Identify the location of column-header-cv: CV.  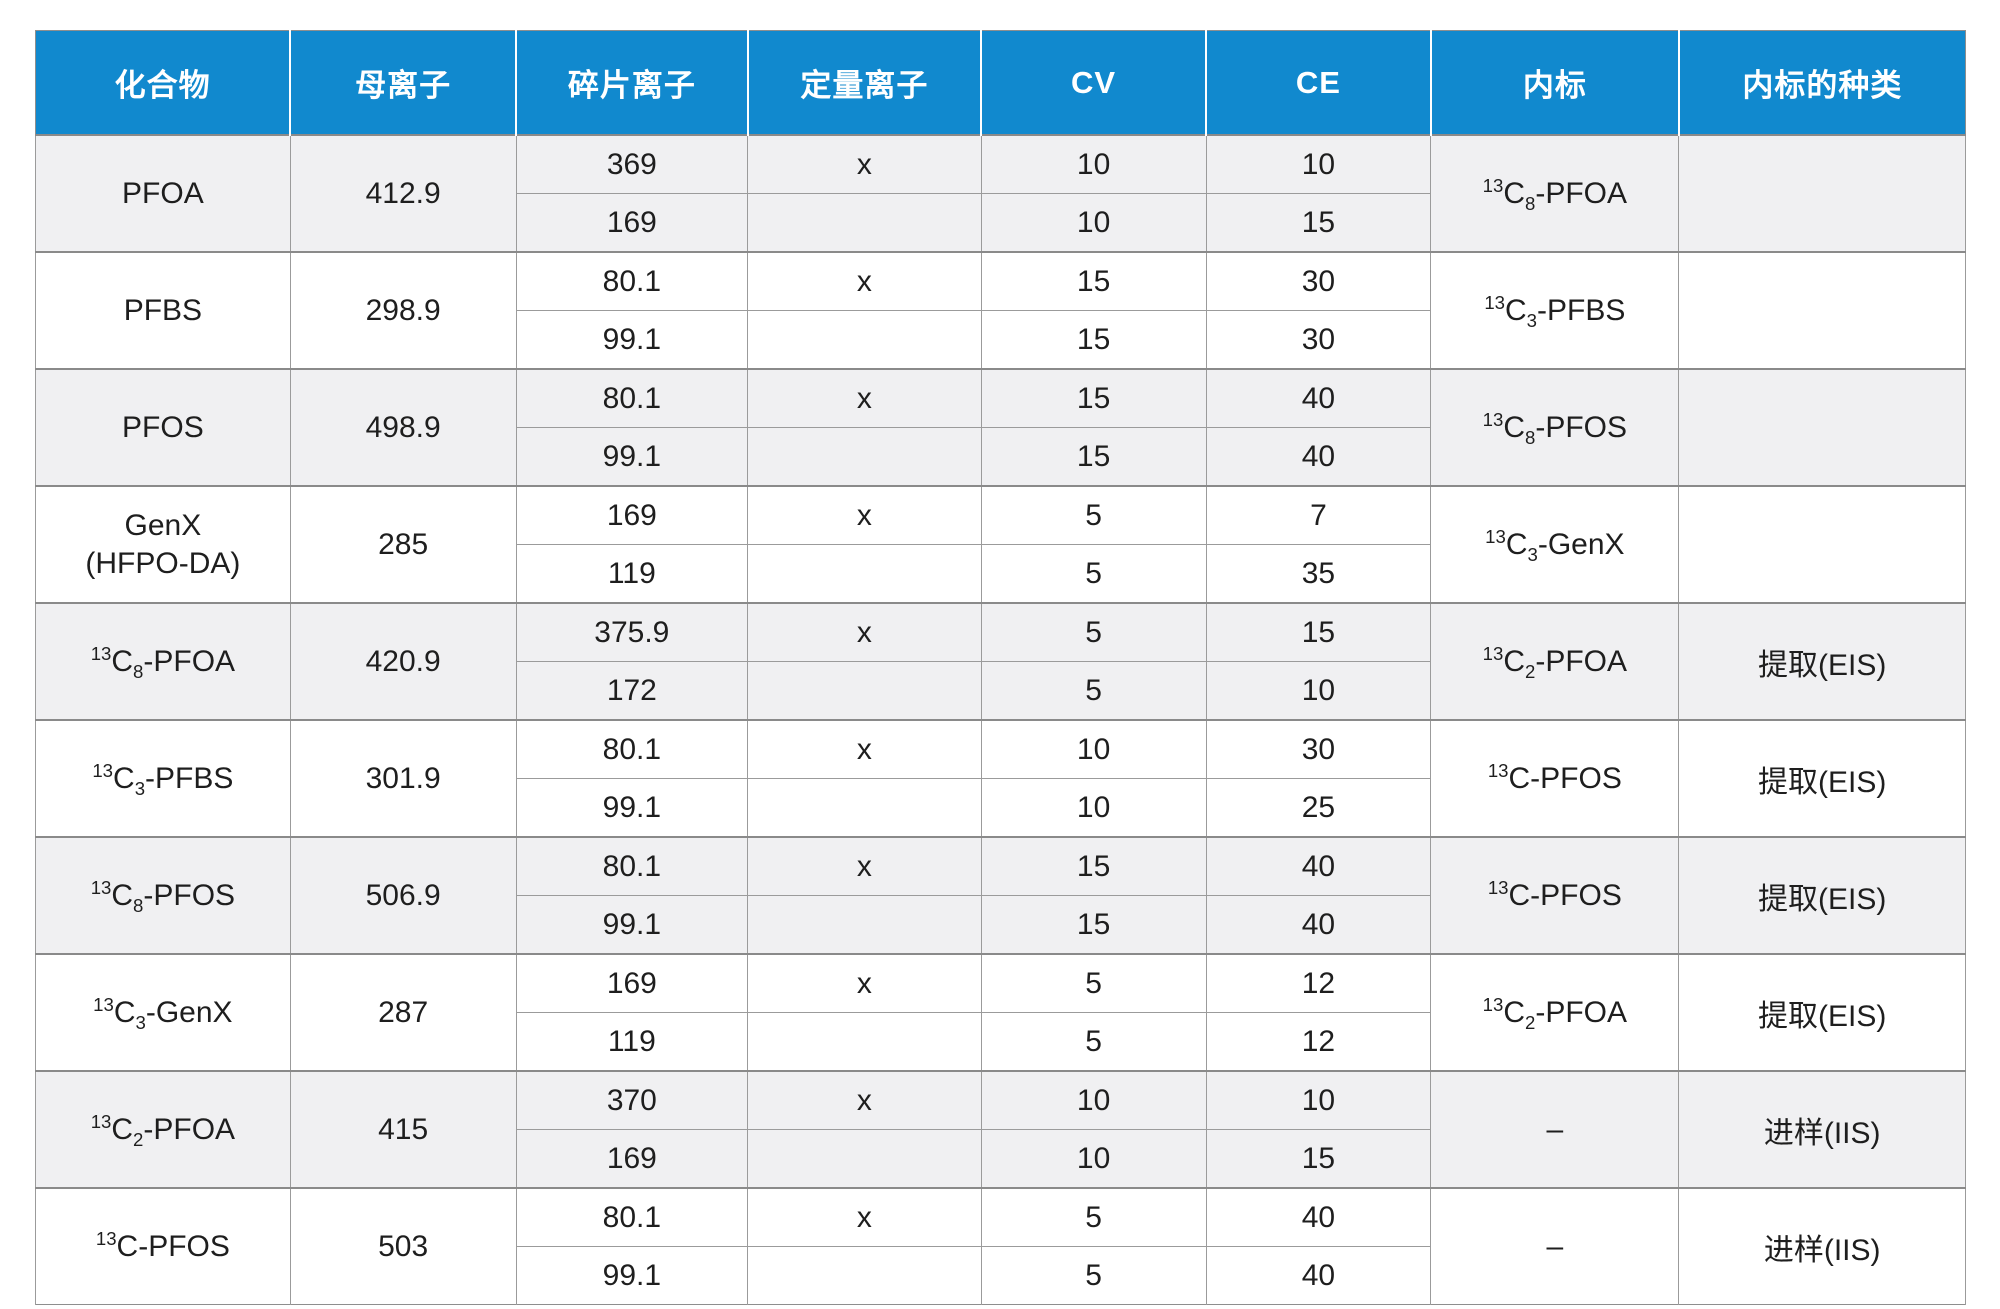
(1093, 83).